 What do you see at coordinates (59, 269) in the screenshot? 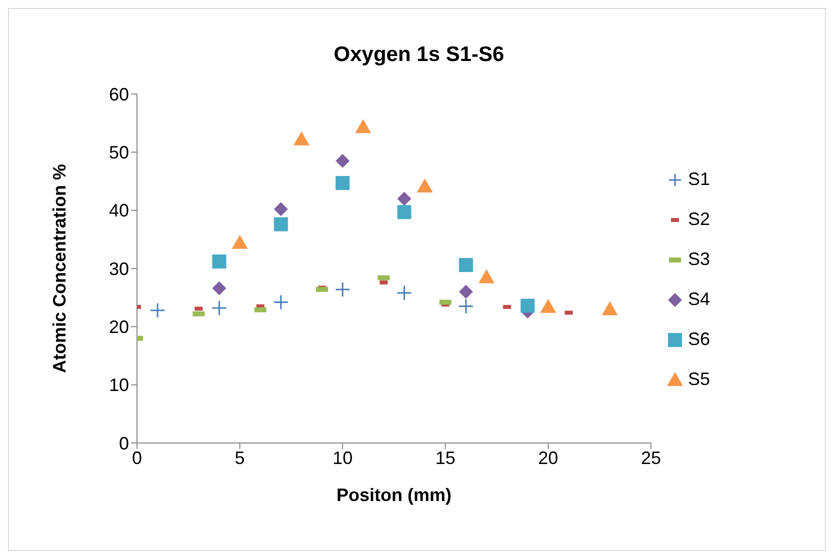
I see `y-axis-title: Atomic Concentration %` at bounding box center [59, 269].